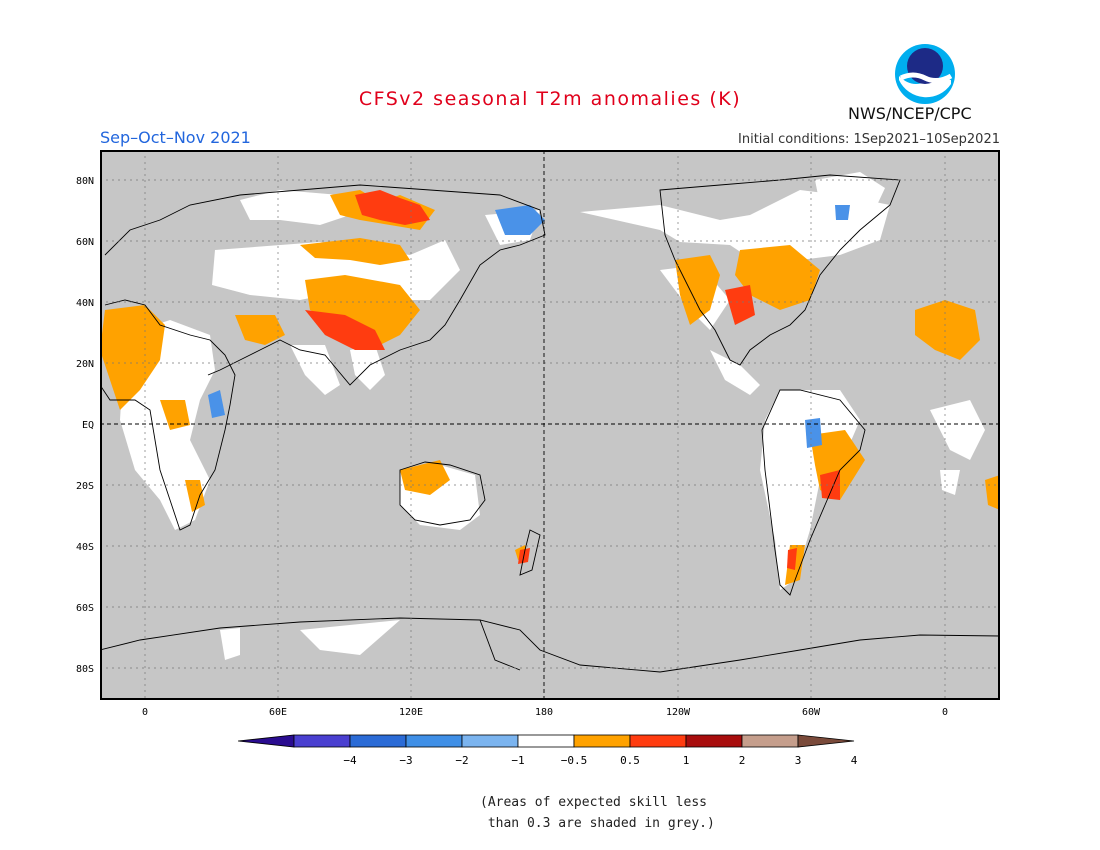 The height and width of the screenshot is (850, 1100). I want to click on footnote-line: (Areas of expected skill less, so click(593, 802).